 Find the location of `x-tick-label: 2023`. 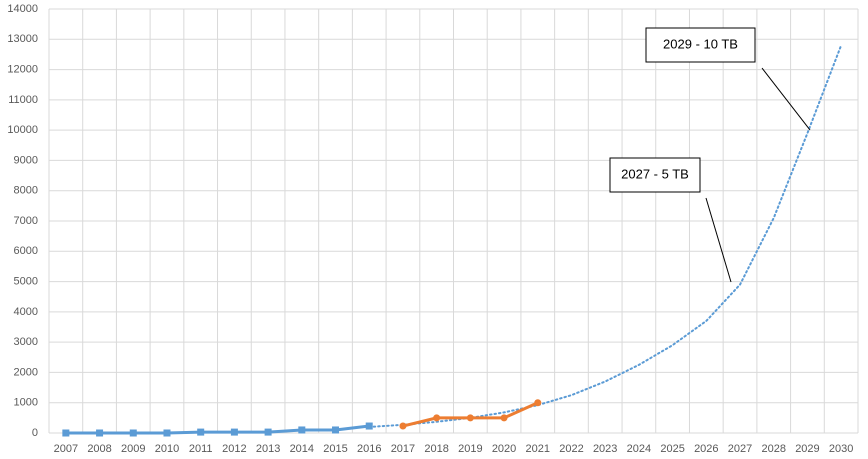

x-tick-label: 2023 is located at coordinates (605, 449).